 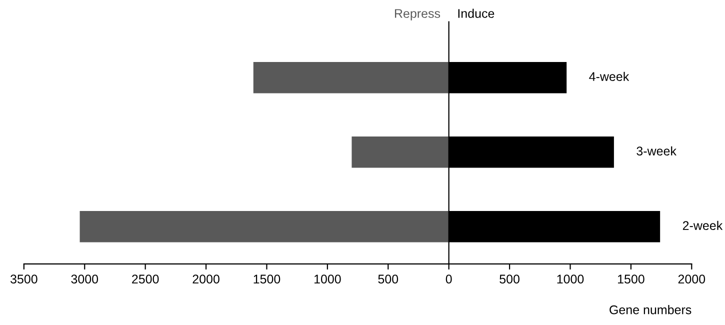 I want to click on text: Repress, so click(x=417, y=14).